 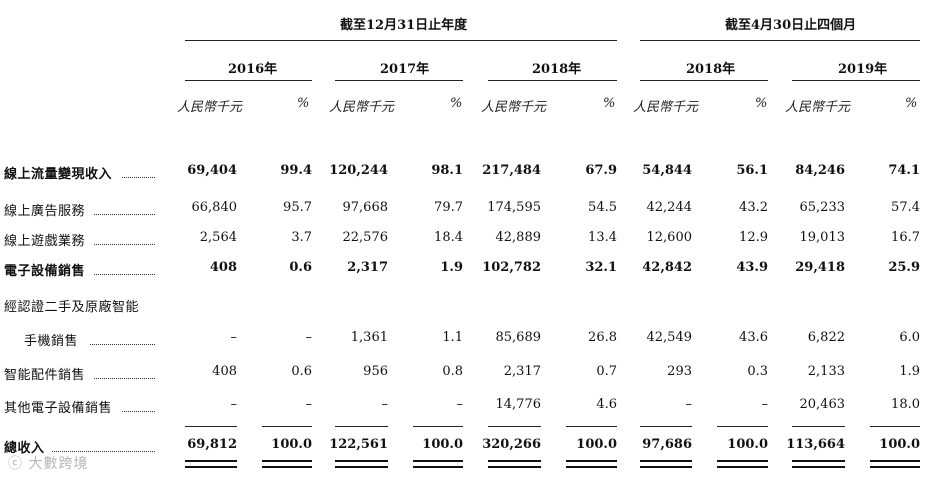 I want to click on table-cell: 95.7, so click(x=297, y=207).